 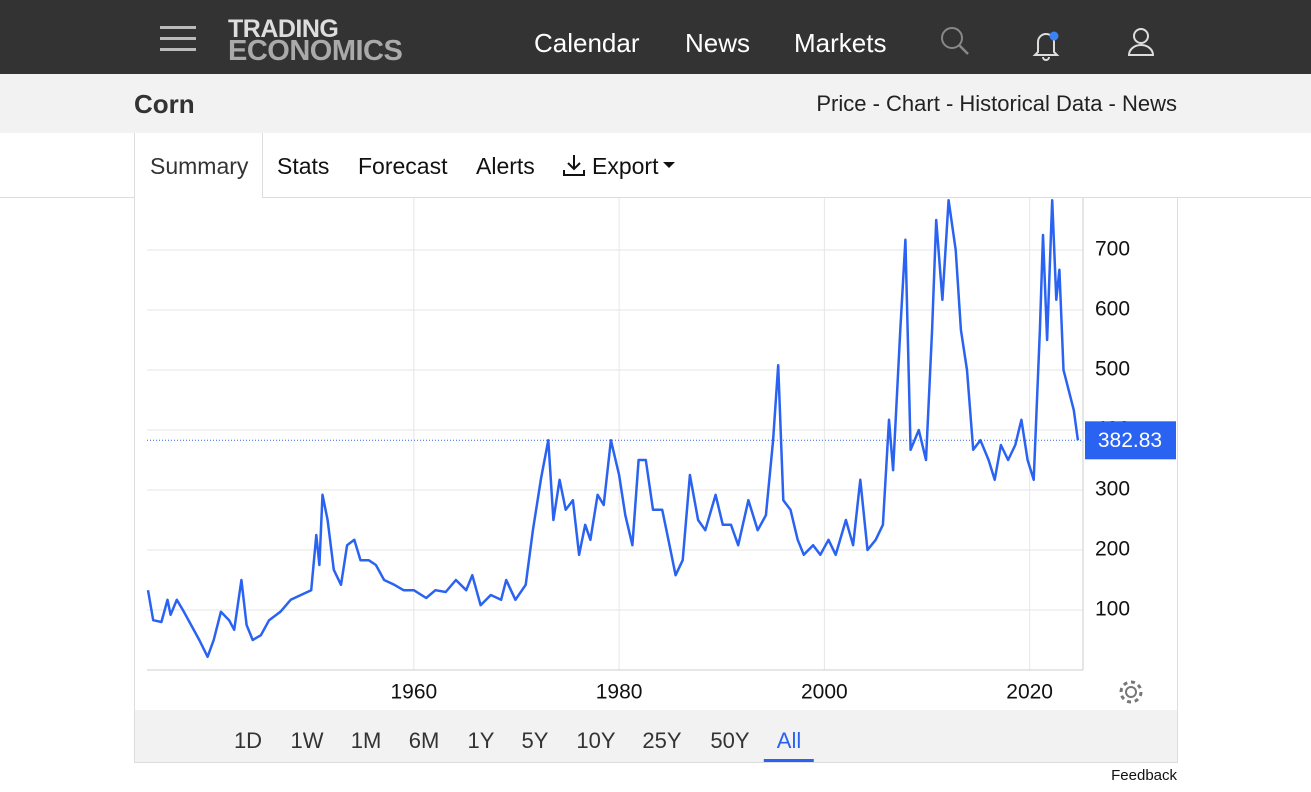 I want to click on range-button: 5Y, so click(x=535, y=740).